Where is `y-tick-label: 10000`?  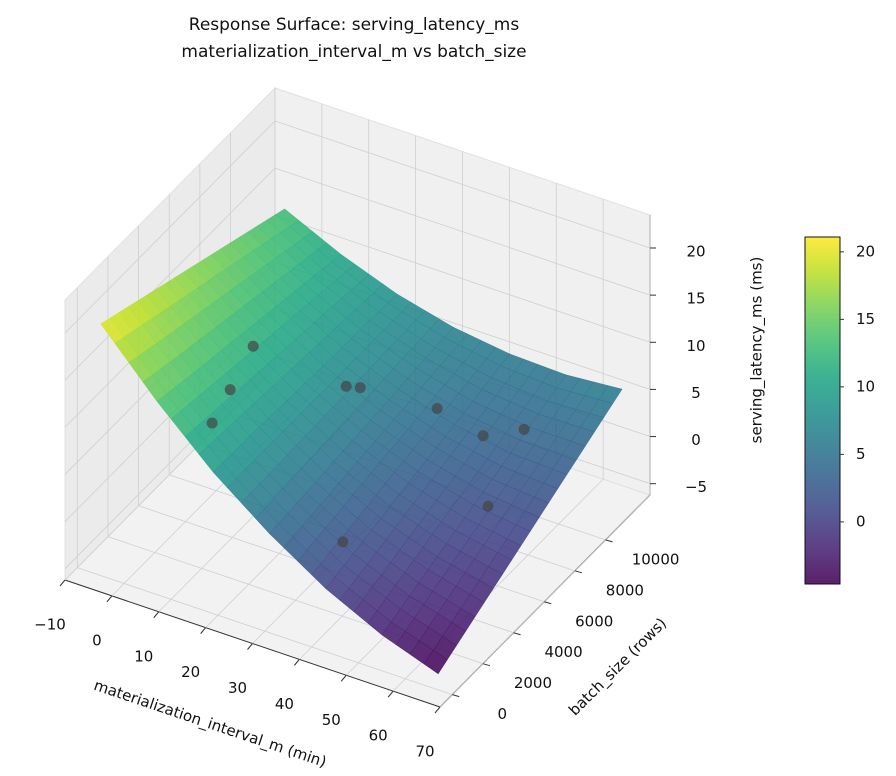 y-tick-label: 10000 is located at coordinates (656, 559).